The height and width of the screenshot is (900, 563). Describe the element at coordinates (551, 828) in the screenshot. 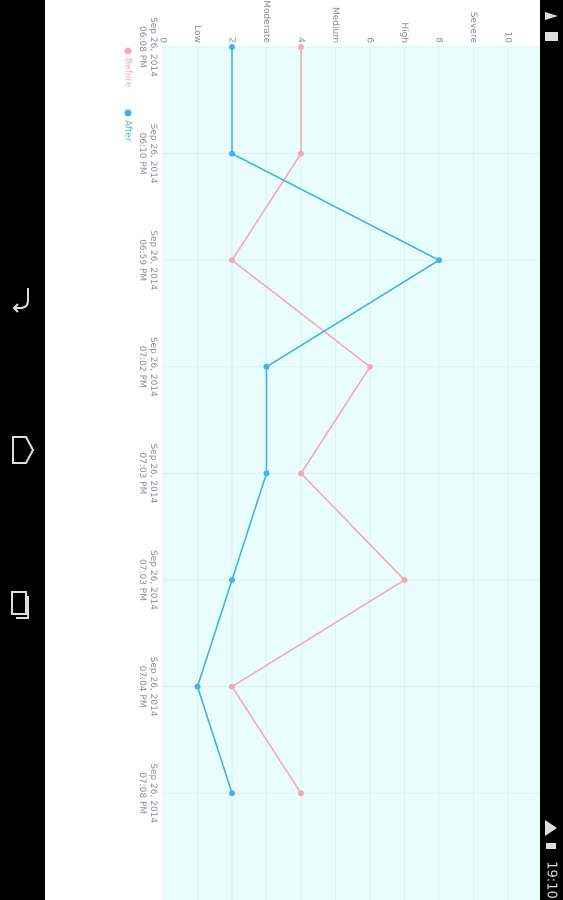

I see `wifi-icon` at that location.